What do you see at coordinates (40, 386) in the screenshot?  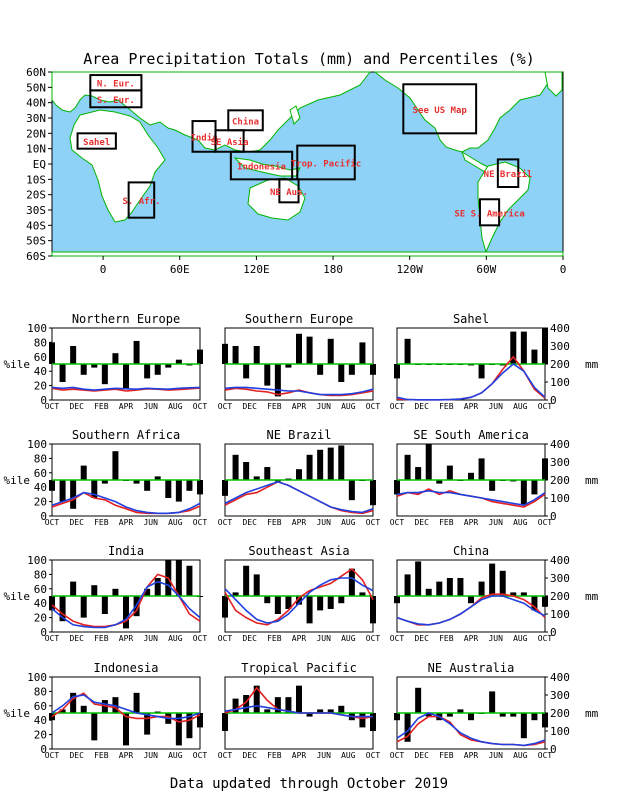 I see `left-axis-label: 20` at bounding box center [40, 386].